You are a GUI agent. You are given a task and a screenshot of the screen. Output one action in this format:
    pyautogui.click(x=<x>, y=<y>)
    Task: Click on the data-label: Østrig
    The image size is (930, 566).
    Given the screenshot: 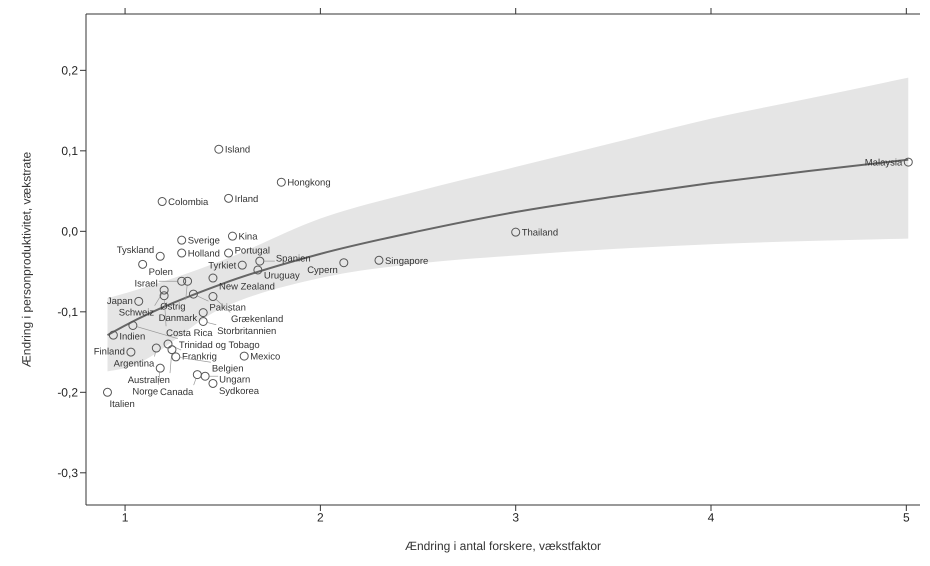 What is the action you would take?
    pyautogui.click(x=173, y=307)
    